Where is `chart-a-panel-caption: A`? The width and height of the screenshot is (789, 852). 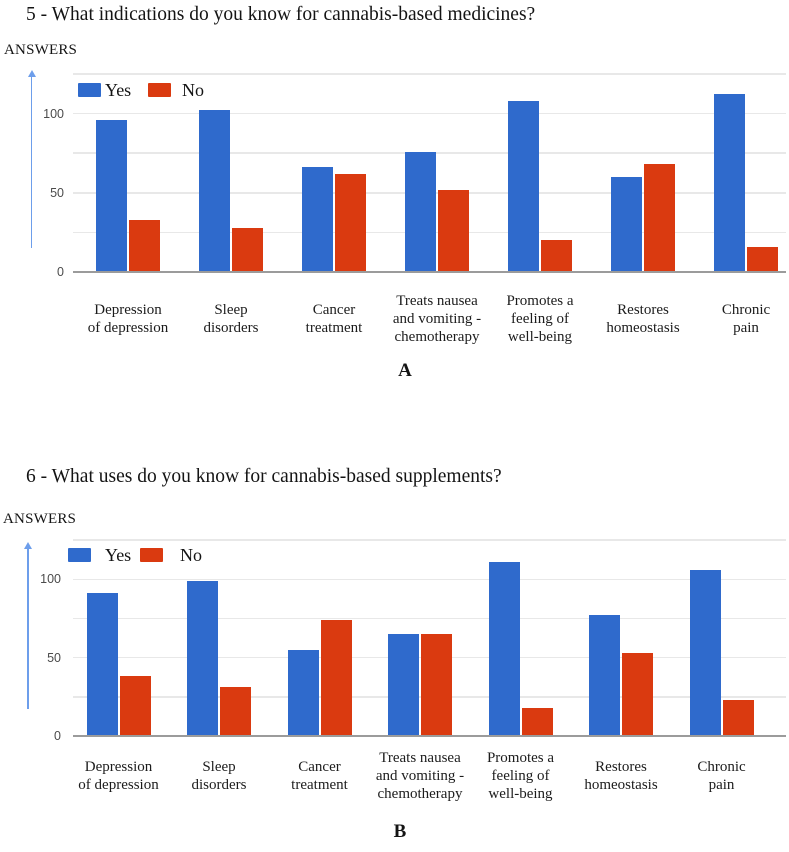 chart-a-panel-caption: A is located at coordinates (405, 370).